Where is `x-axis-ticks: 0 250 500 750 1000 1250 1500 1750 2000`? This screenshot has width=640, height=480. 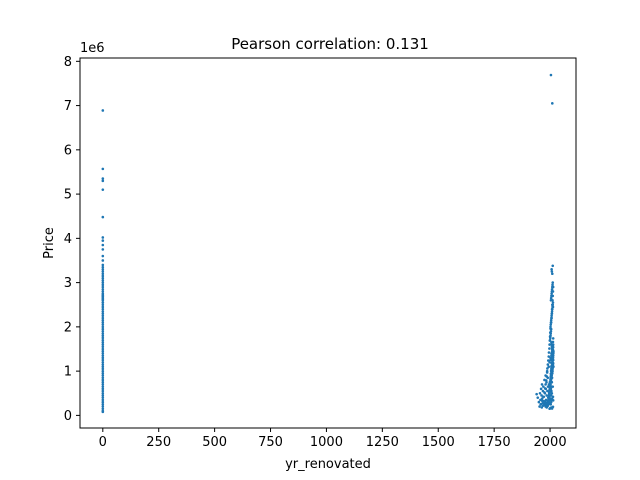
x-axis-ticks: 0 250 500 750 1000 1250 1500 1750 2000 is located at coordinates (333, 439).